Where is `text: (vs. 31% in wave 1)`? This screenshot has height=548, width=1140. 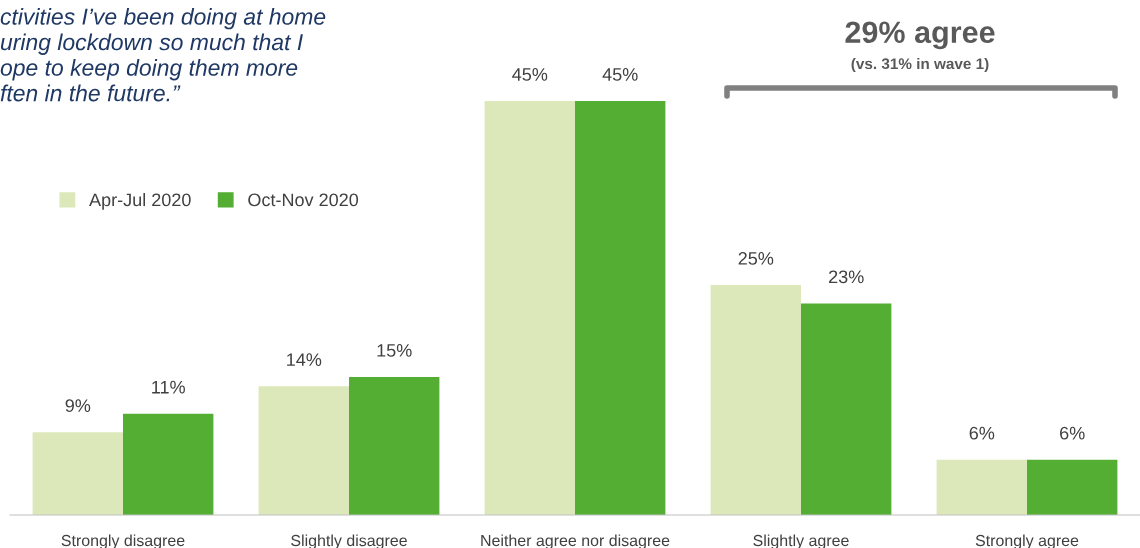 text: (vs. 31% in wave 1) is located at coordinates (920, 65).